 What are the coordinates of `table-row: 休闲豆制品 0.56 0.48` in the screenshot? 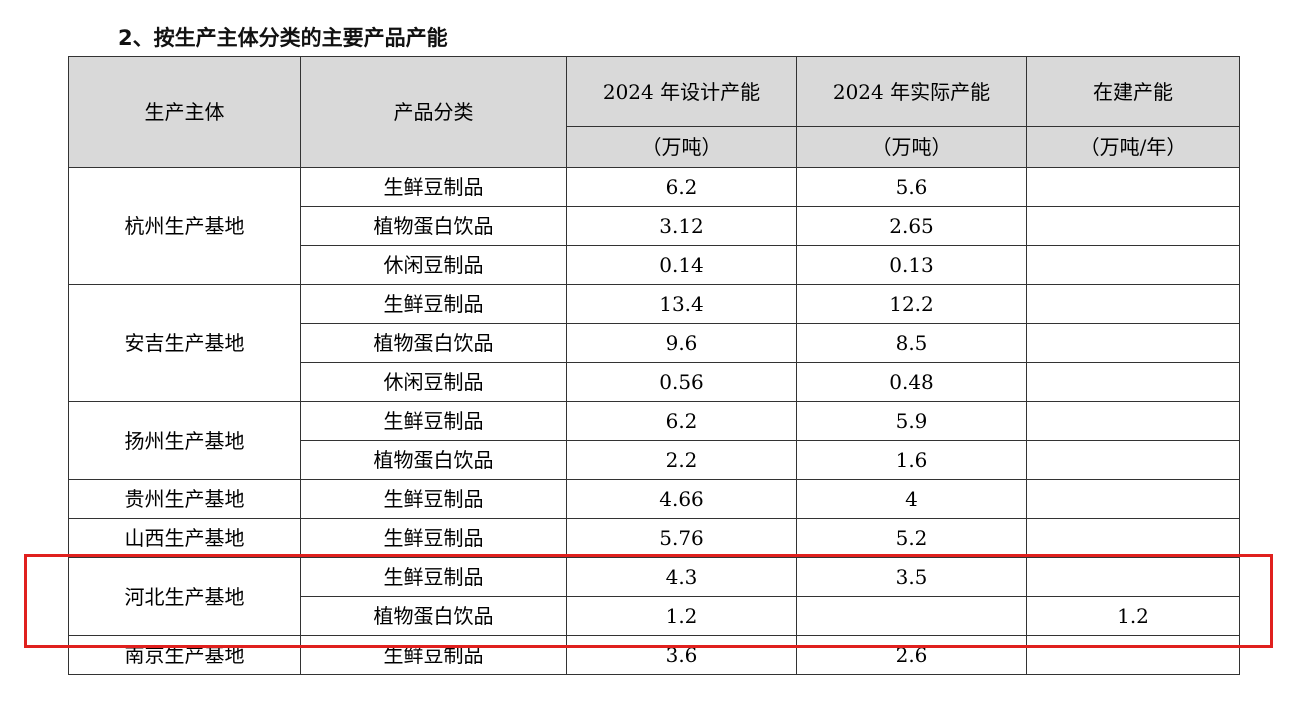 It's located at (654, 382).